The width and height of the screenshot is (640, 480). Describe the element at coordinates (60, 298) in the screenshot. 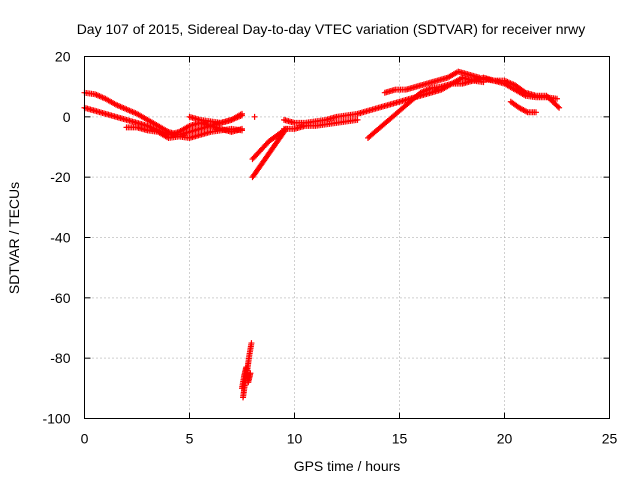

I see `y-tick-label: -60` at that location.